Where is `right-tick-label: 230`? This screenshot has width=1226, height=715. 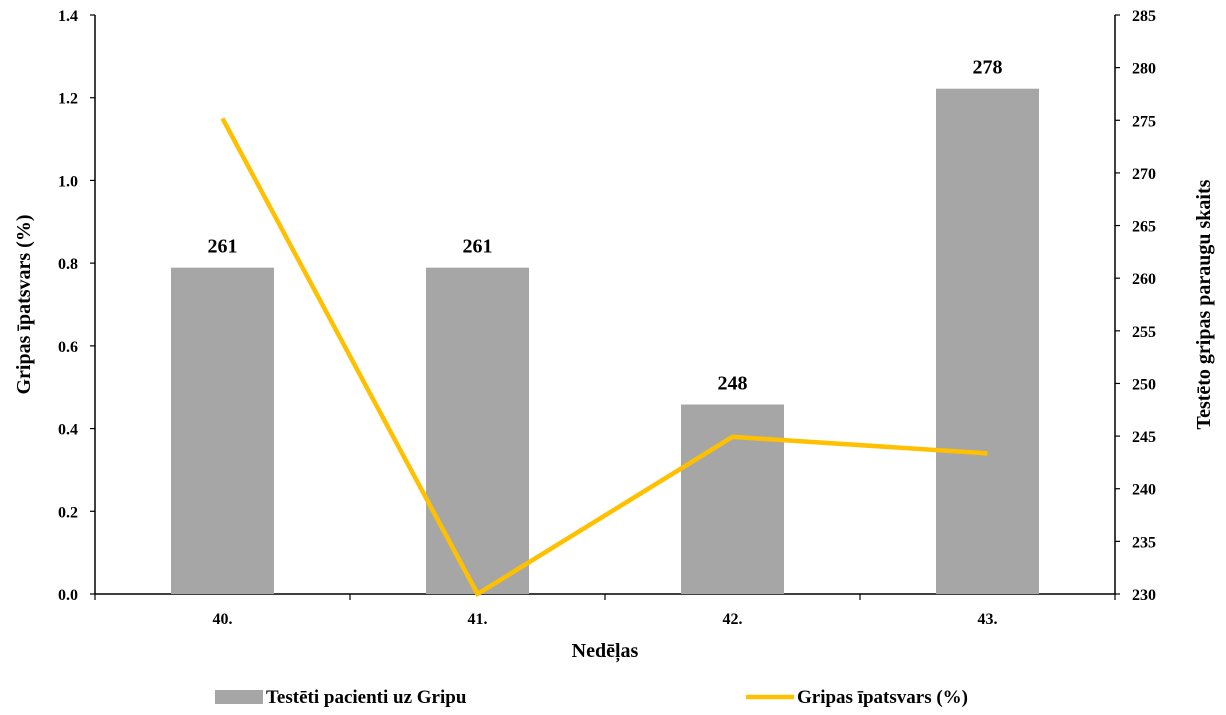
right-tick-label: 230 is located at coordinates (1144, 595).